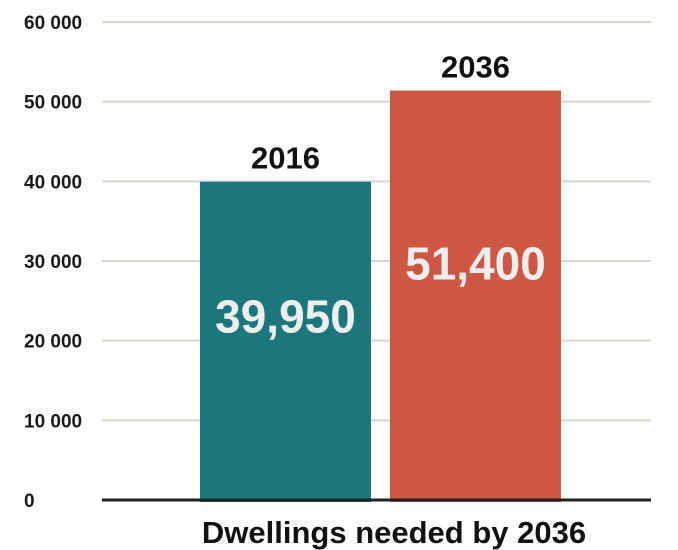 The image size is (678, 550). I want to click on y-tick-label: 50 000, so click(53, 103).